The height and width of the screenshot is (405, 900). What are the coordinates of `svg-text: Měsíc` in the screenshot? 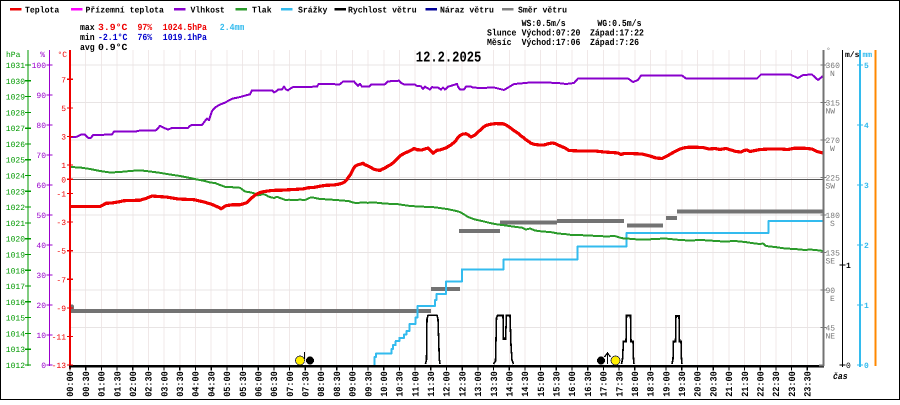 It's located at (499, 42).